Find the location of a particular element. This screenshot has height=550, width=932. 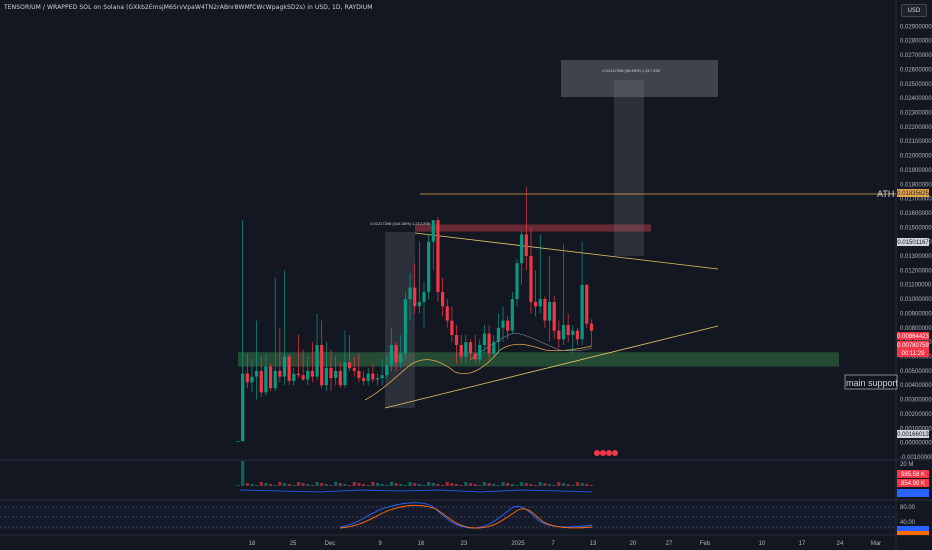

measure-box-projection is located at coordinates (629, 168).